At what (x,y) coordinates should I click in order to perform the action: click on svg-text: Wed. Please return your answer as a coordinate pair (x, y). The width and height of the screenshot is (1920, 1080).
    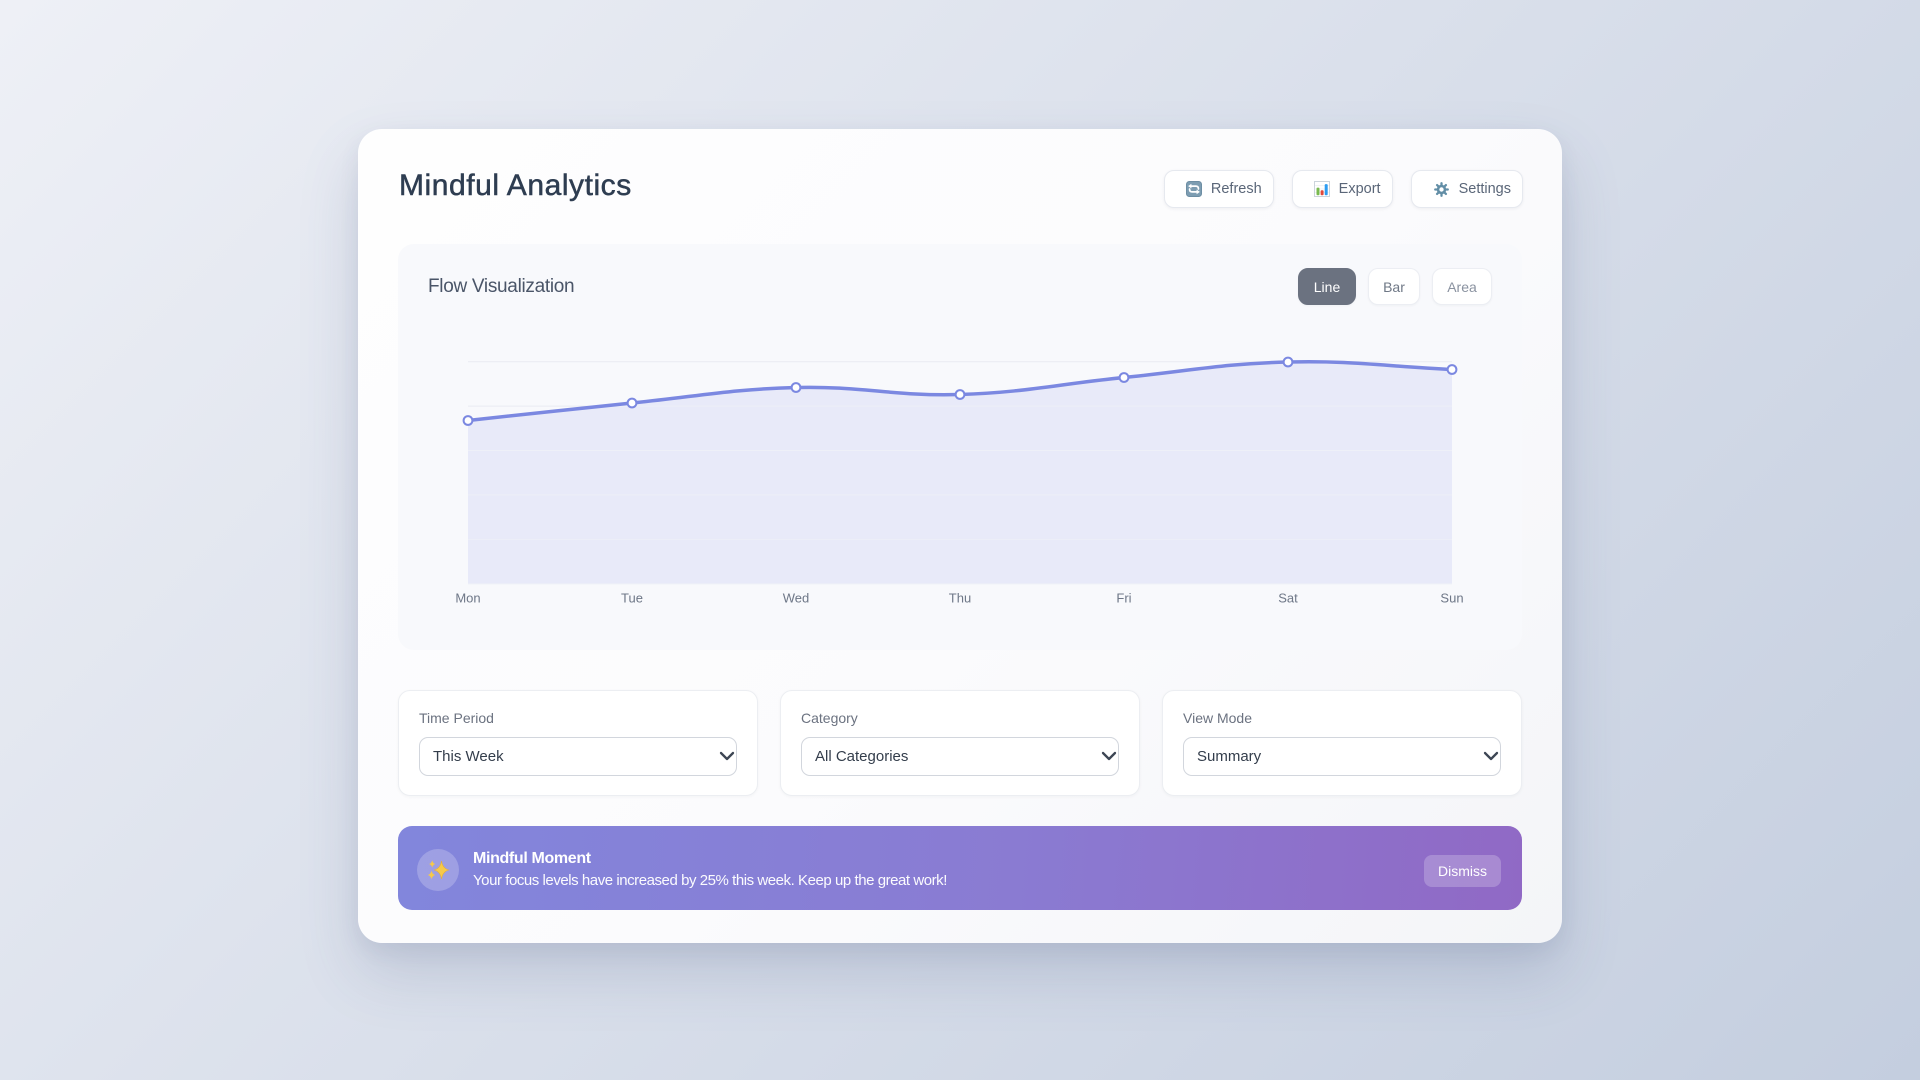
    Looking at the image, I should click on (796, 598).